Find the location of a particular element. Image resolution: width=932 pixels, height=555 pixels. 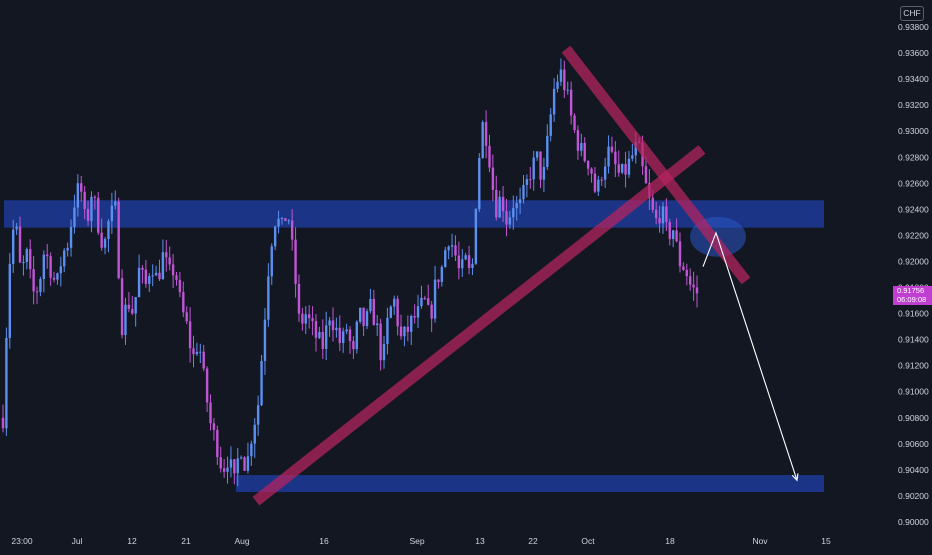

y-tick-label: 0.93200 is located at coordinates (913, 105).